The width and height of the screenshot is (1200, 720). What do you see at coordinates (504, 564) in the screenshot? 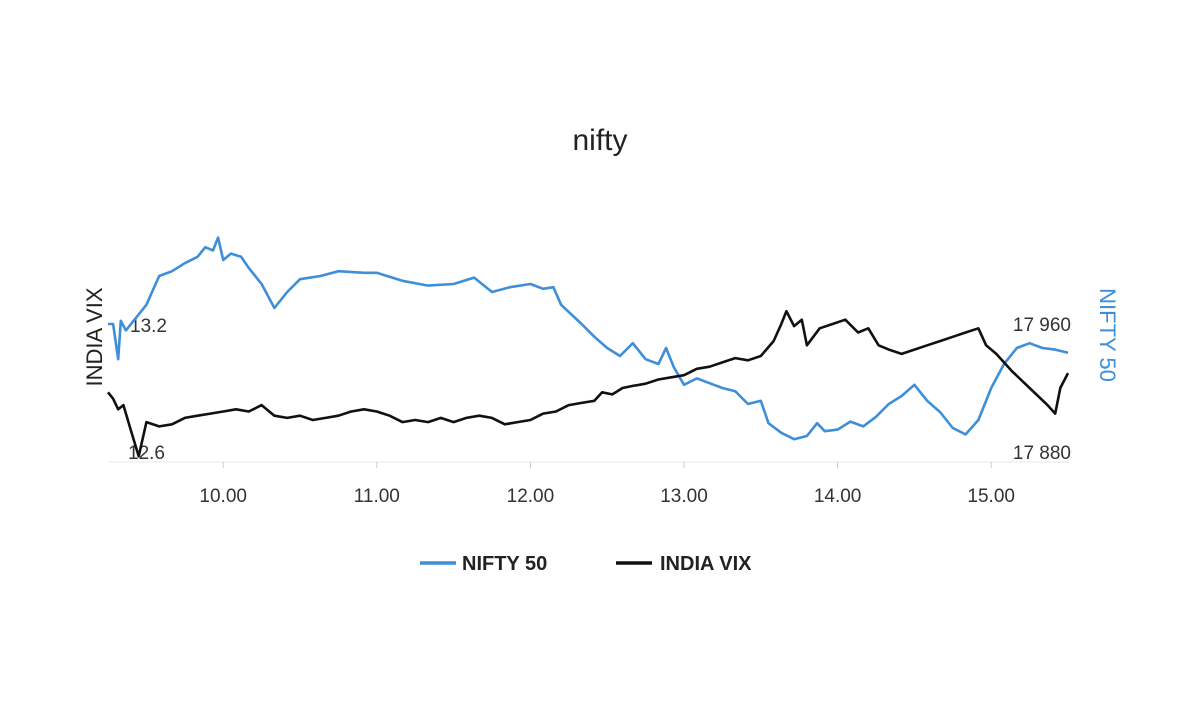
I see `legend-label-nifty: NIFTY 50` at bounding box center [504, 564].